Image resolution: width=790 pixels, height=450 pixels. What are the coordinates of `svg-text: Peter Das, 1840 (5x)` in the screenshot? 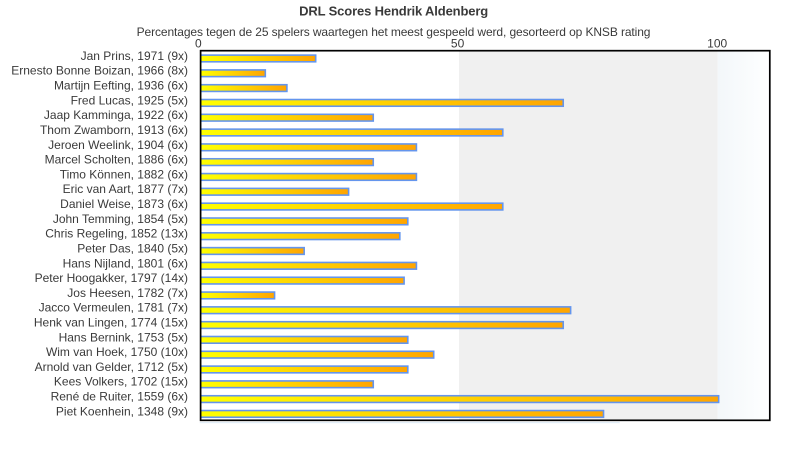 It's located at (132, 248).